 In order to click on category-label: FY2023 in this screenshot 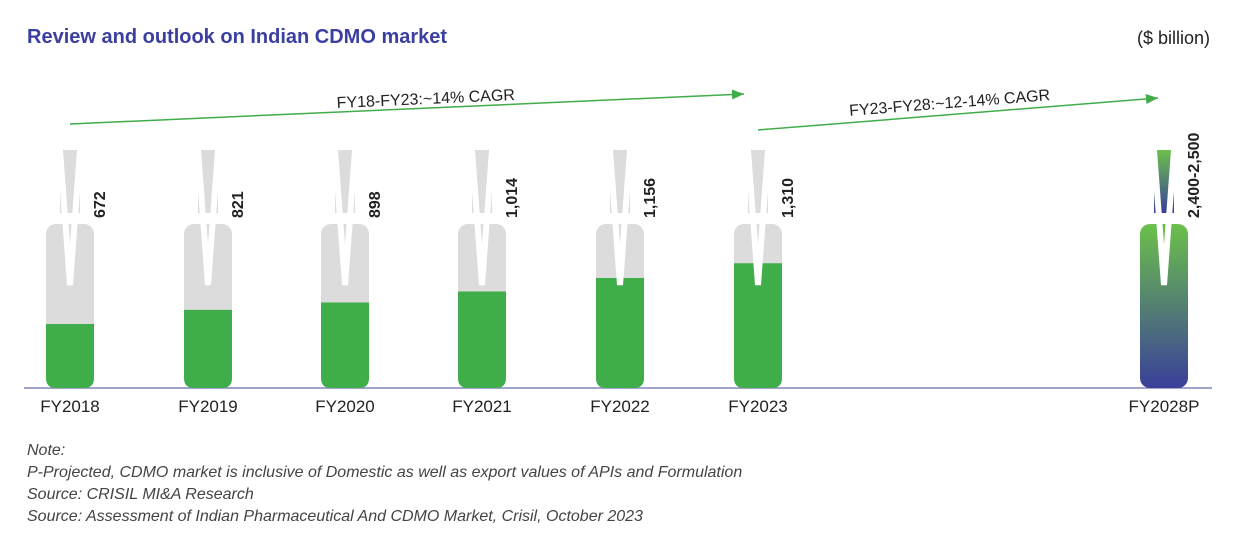, I will do `click(758, 406)`.